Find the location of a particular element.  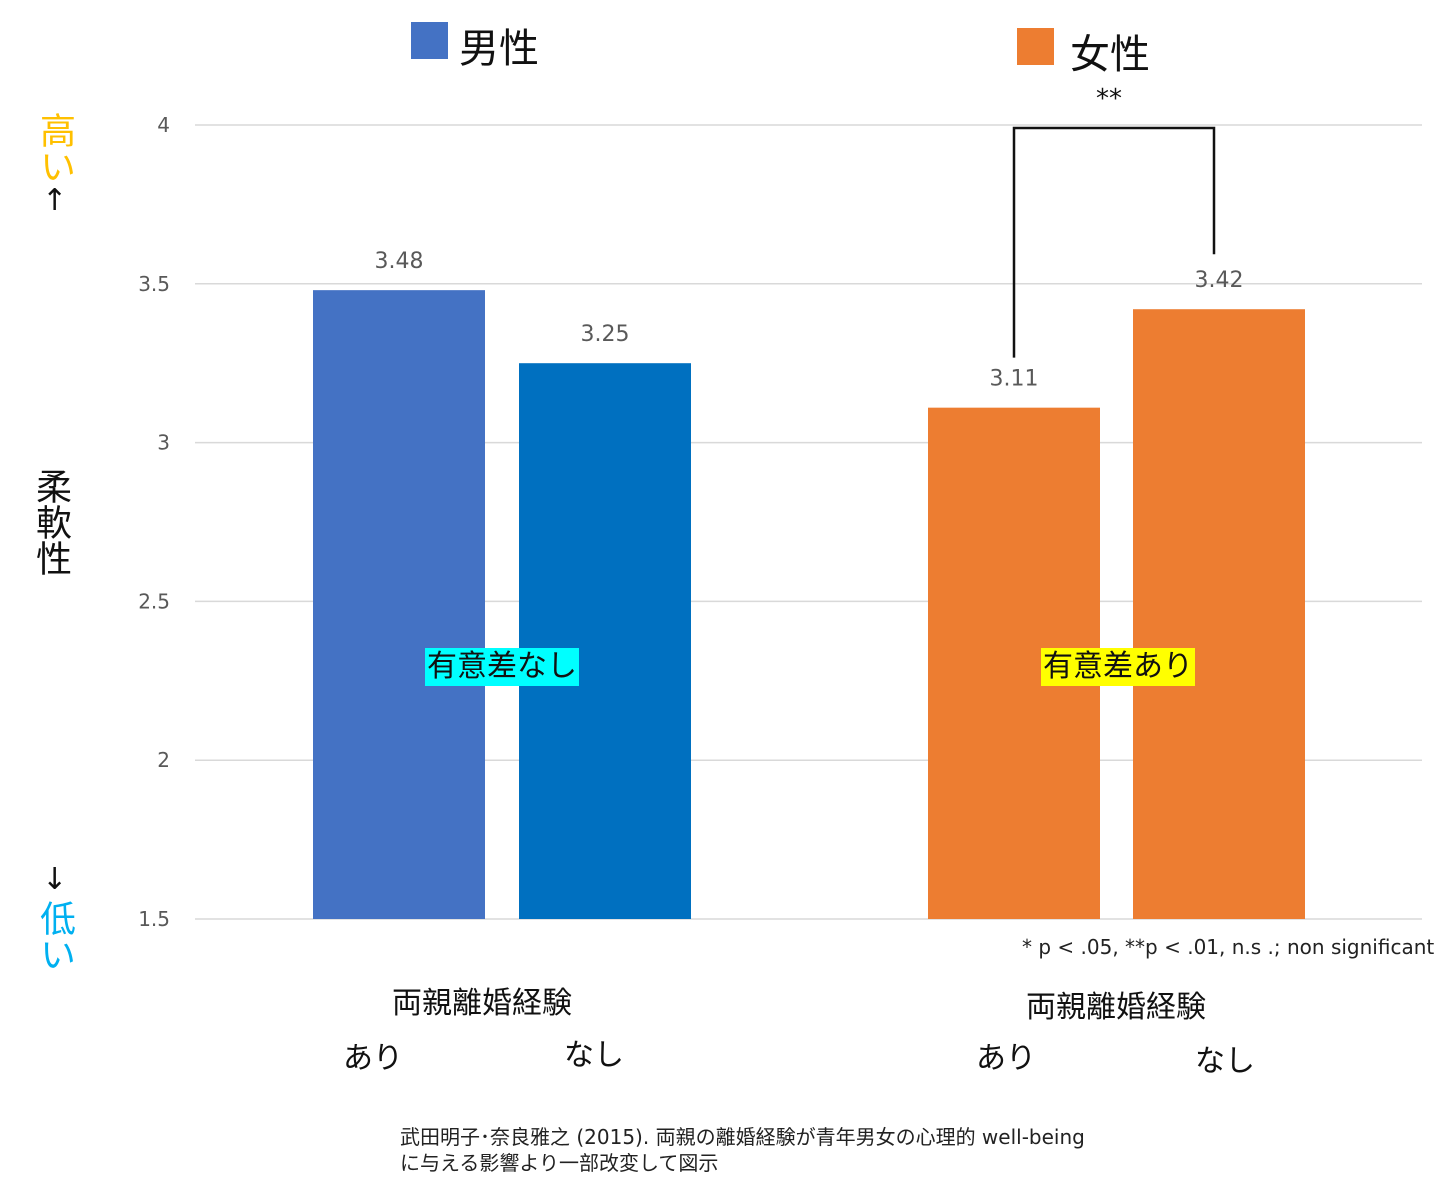

category-label-male-nashi: なし is located at coordinates (594, 1055).